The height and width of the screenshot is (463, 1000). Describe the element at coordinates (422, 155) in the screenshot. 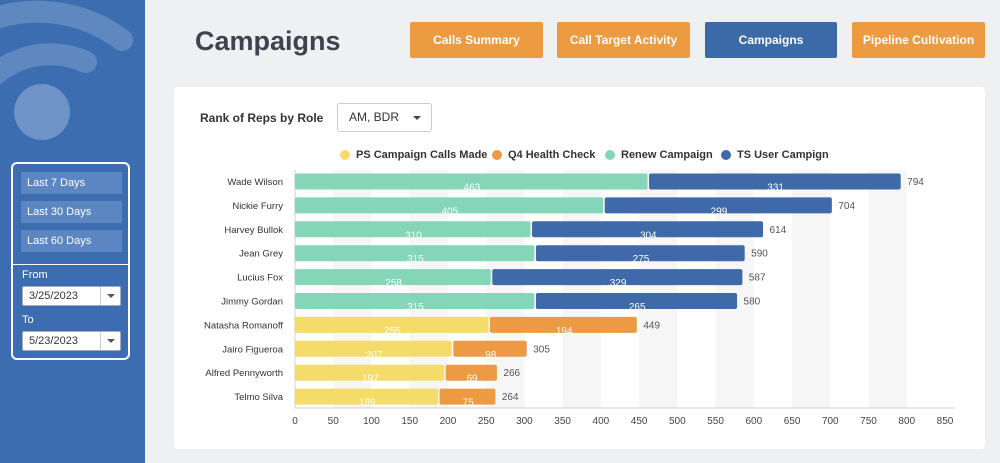

I see `legend-label: PS Campaign Calls Made` at that location.